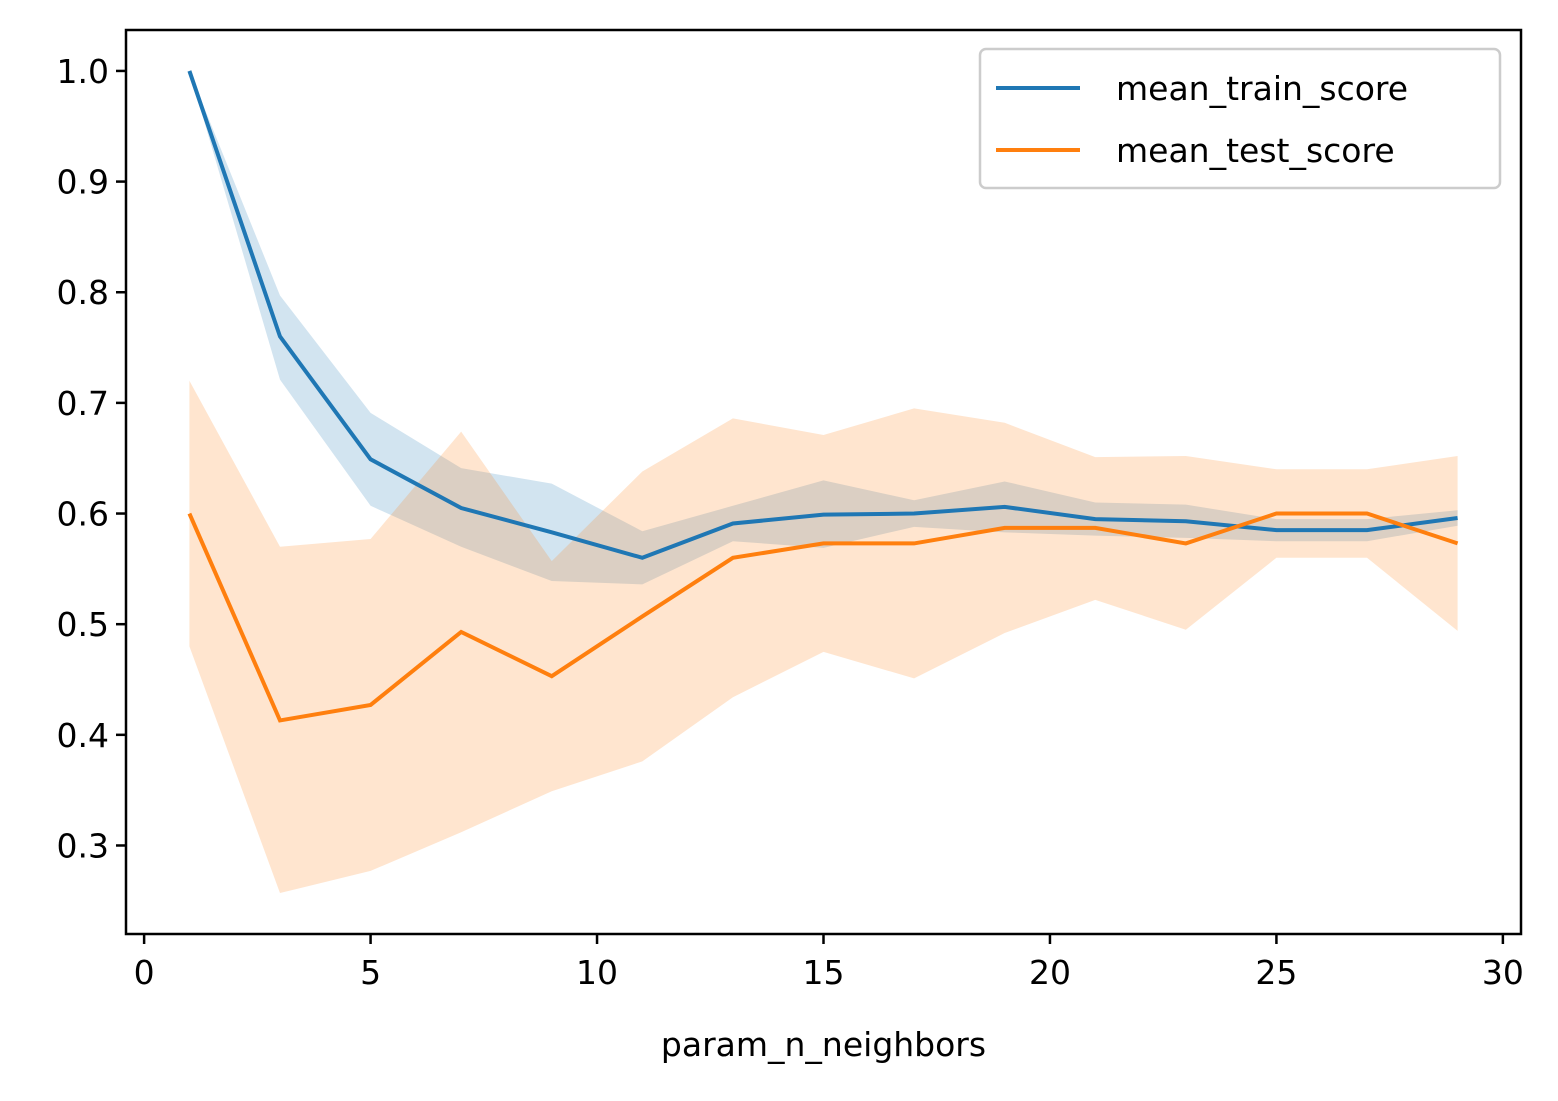  Describe the element at coordinates (1262, 88) in the screenshot. I see `legend-label-mean_train_score: mean_train_score` at that location.